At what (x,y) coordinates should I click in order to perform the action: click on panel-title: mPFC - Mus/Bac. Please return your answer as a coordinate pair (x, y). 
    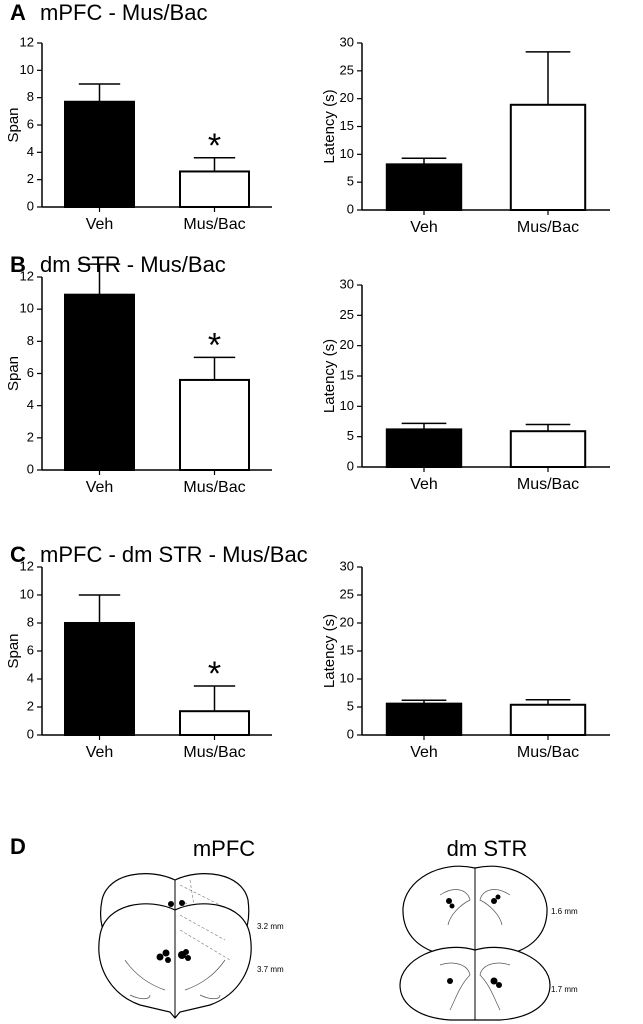
    Looking at the image, I should click on (123, 12).